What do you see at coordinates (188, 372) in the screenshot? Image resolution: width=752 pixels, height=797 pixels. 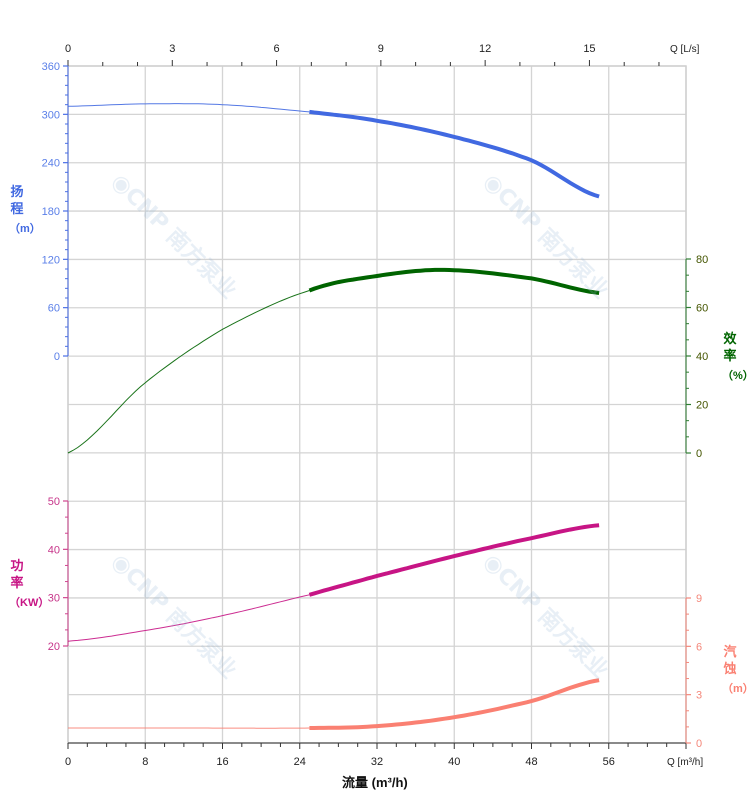 I see `efficiency-curve-extended` at bounding box center [188, 372].